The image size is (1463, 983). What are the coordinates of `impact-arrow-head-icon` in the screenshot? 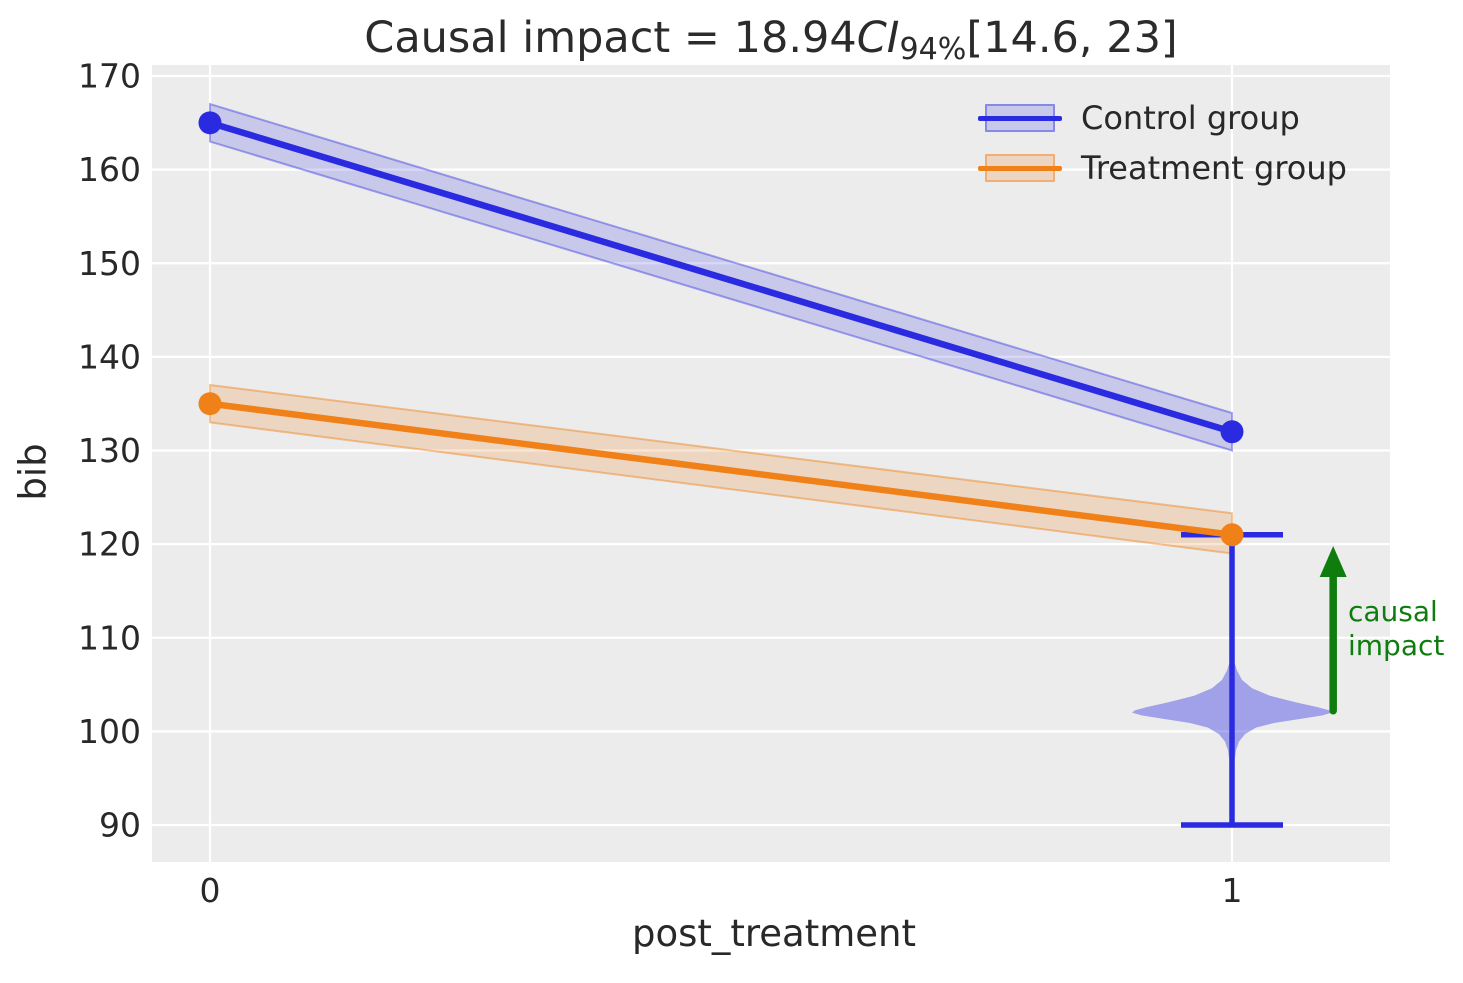 It's located at (1333, 561).